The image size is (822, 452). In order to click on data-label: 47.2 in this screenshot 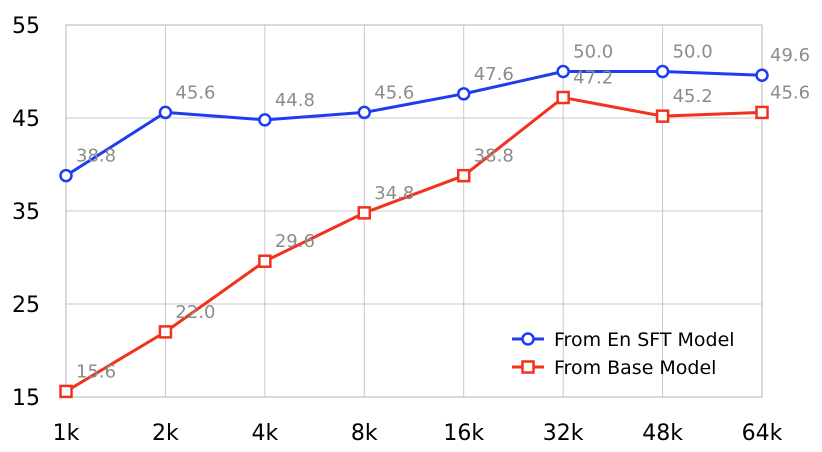, I will do `click(593, 78)`.